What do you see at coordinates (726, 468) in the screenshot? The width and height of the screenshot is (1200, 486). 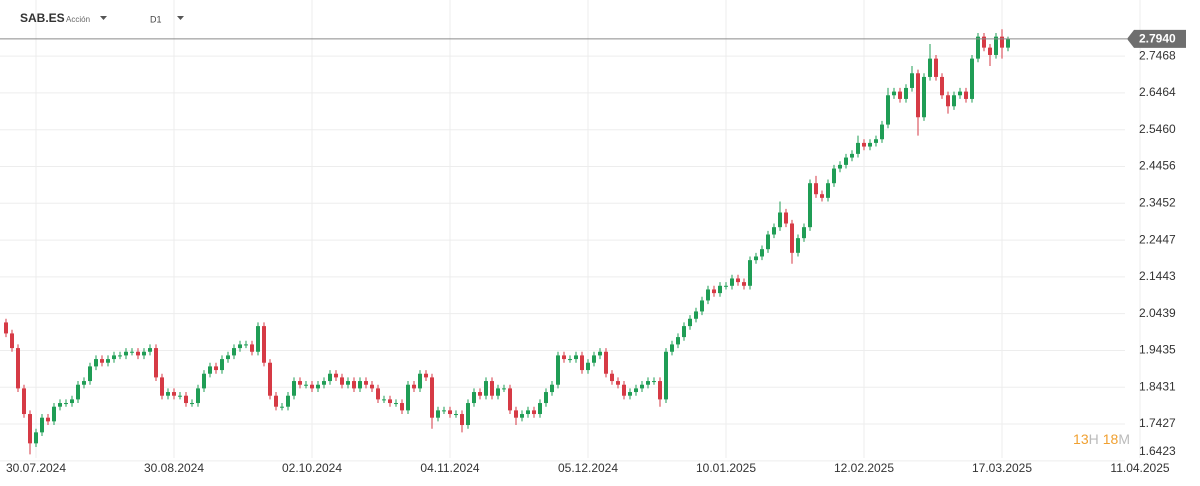 I see `x-tick-label: 10.01.2025` at bounding box center [726, 468].